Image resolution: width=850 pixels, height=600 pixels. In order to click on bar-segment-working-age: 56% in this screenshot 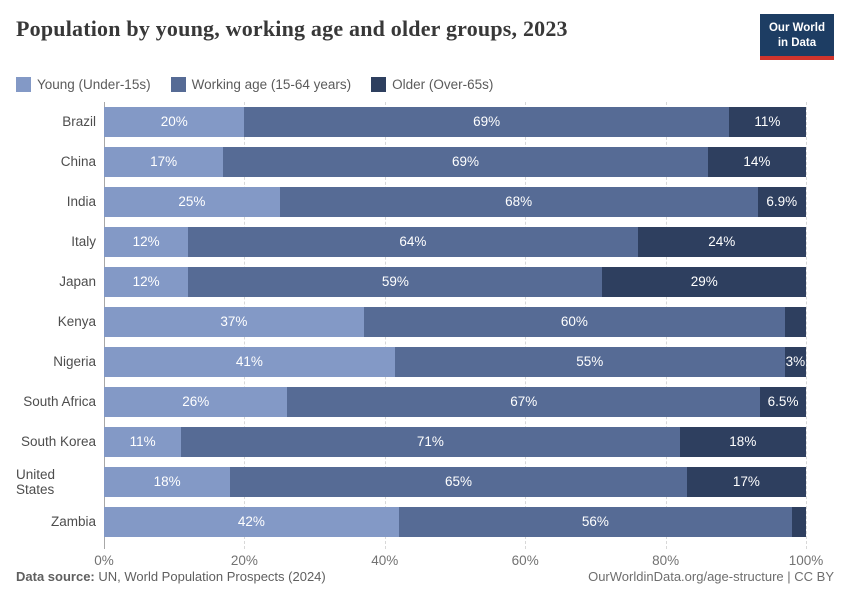, I will do `click(595, 521)`.